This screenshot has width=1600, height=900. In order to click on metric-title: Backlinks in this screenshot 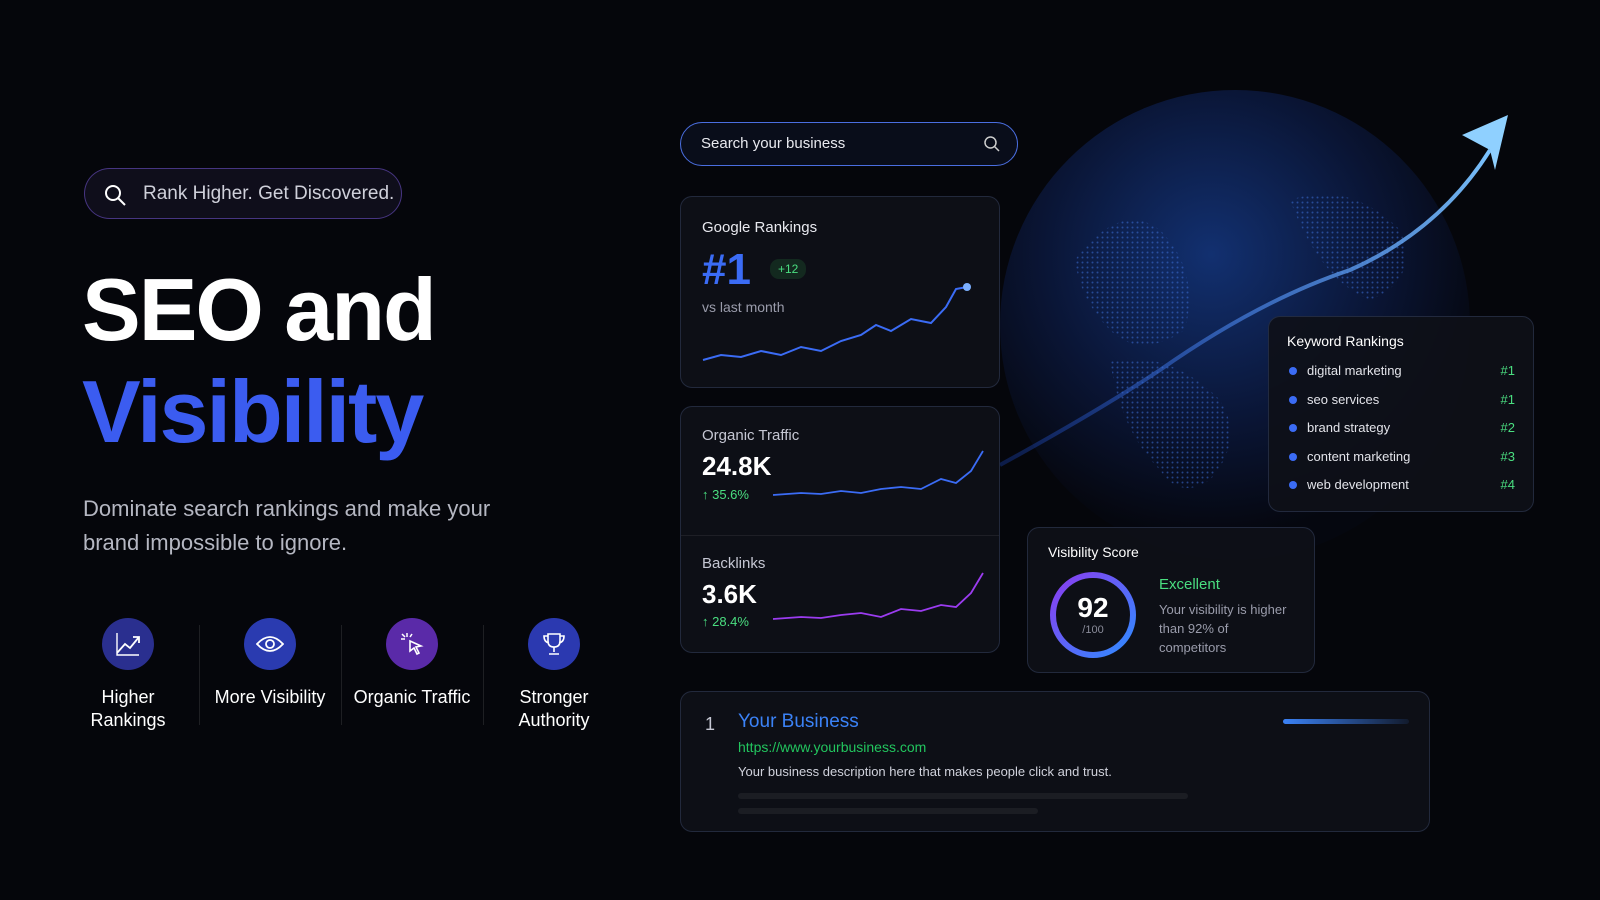, I will do `click(734, 563)`.